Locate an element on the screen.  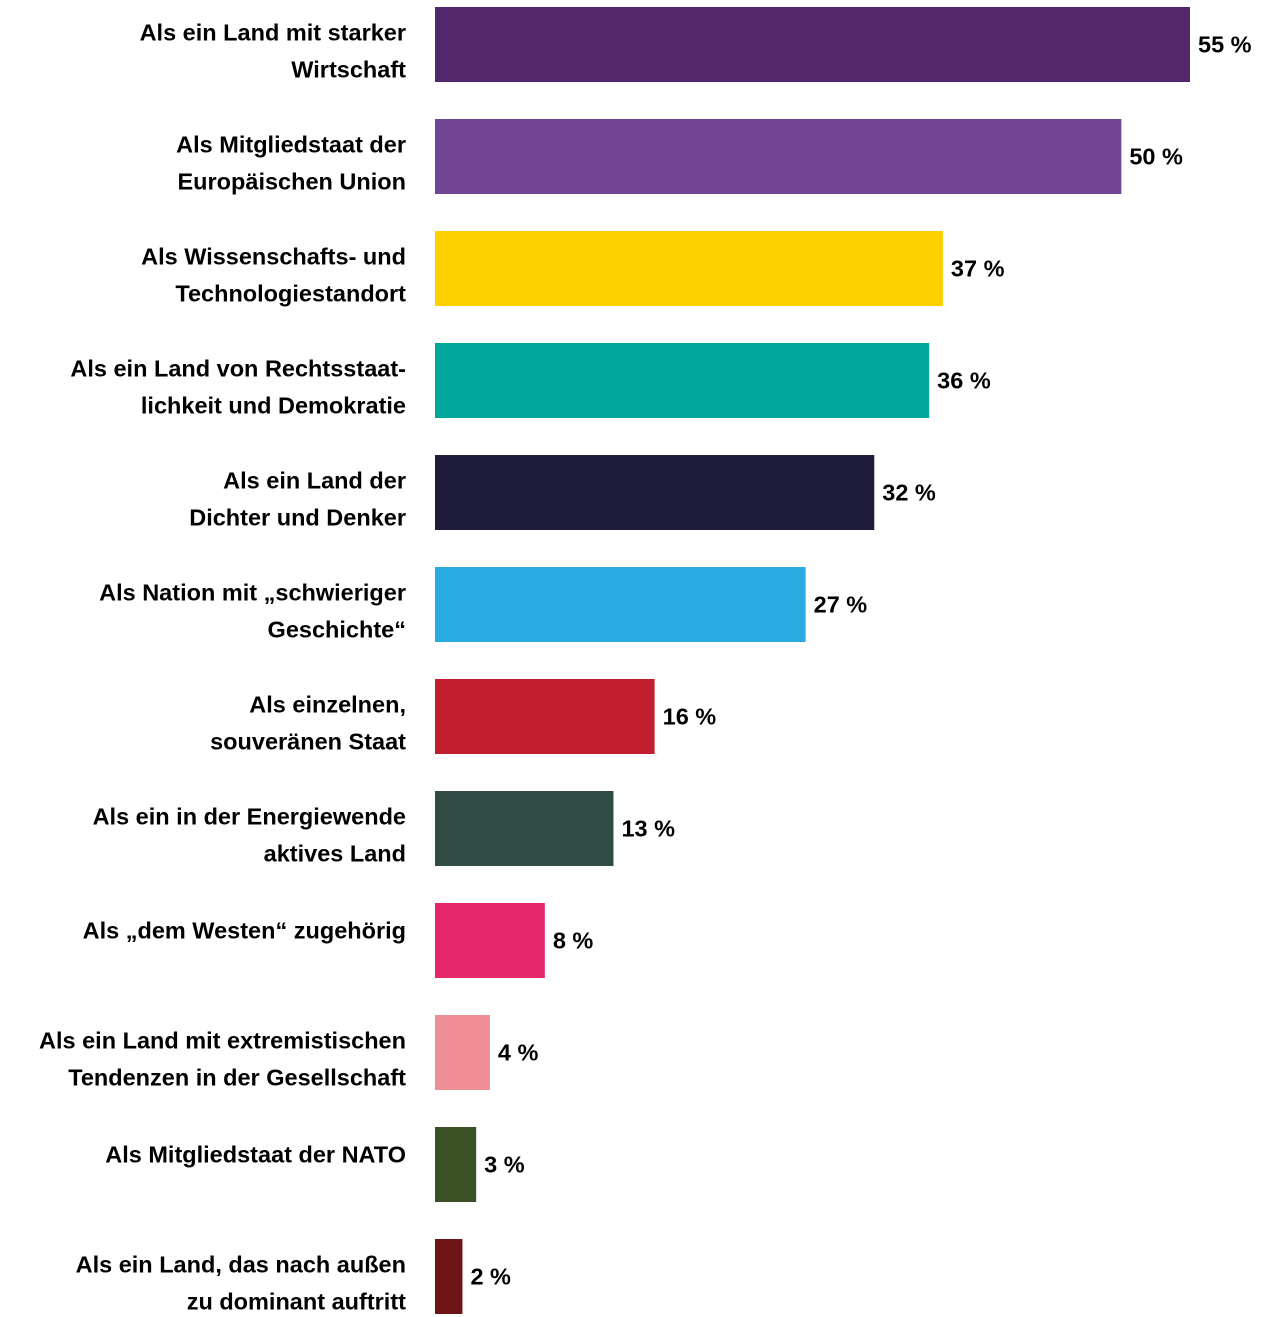
category-label: Als ein Land mit extremistischen is located at coordinates (222, 1041).